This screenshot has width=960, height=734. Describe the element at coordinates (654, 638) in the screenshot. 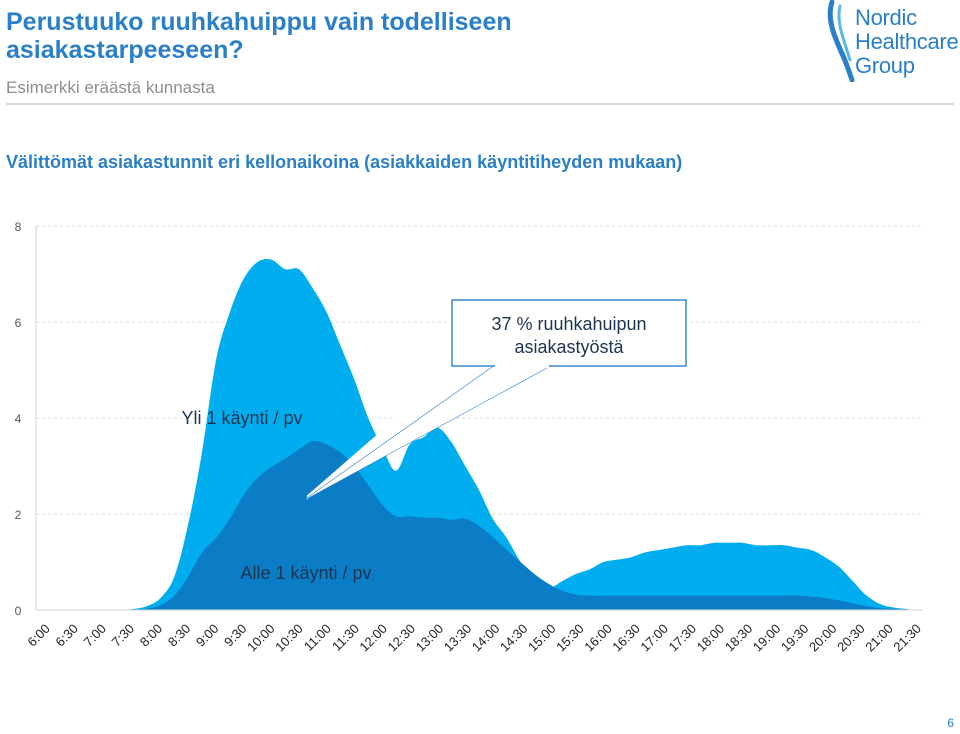

I see `x-tick-label: 17:00` at that location.